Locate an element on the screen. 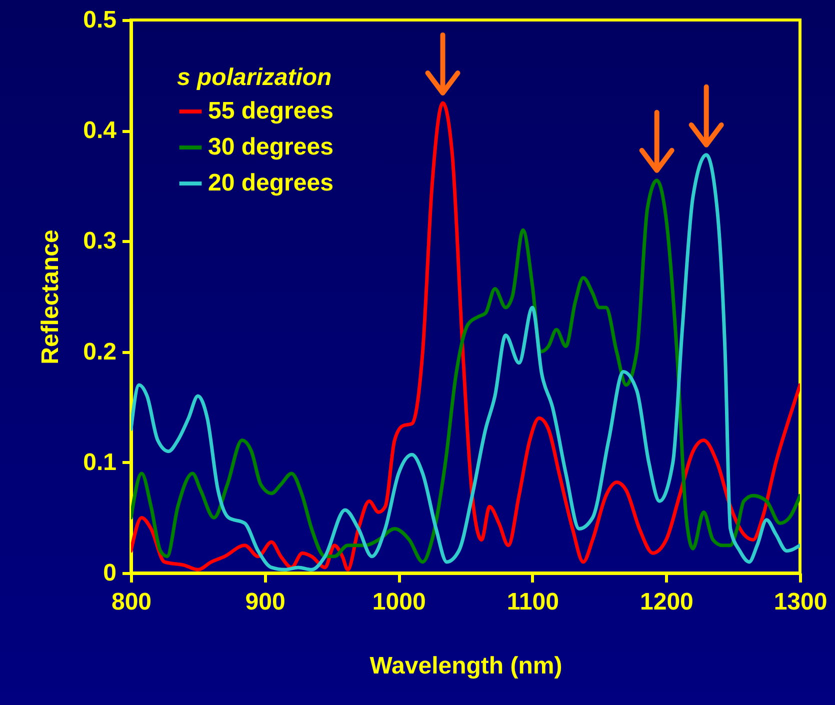 This screenshot has width=835, height=705. x-tick-label: 900 is located at coordinates (265, 602).